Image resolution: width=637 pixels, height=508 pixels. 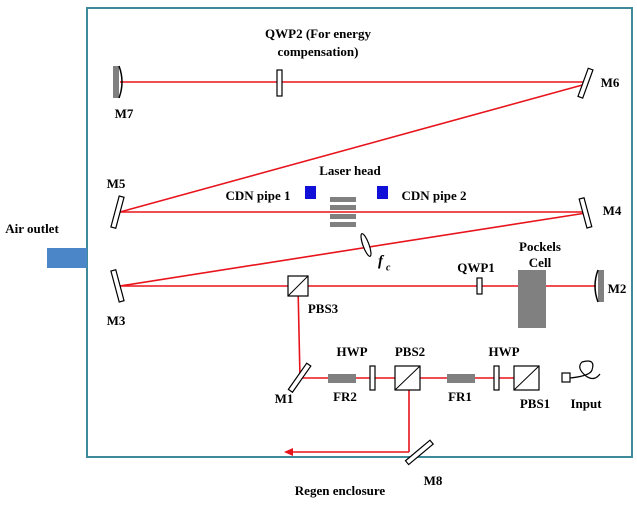 I want to click on label: M6, so click(x=610, y=82).